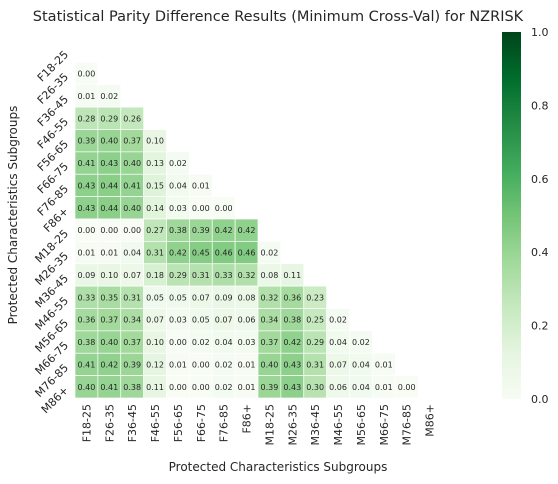 This screenshot has width=558, height=484. Describe the element at coordinates (87, 118) in the screenshot. I see `cell-value-label: 0.28` at that location.